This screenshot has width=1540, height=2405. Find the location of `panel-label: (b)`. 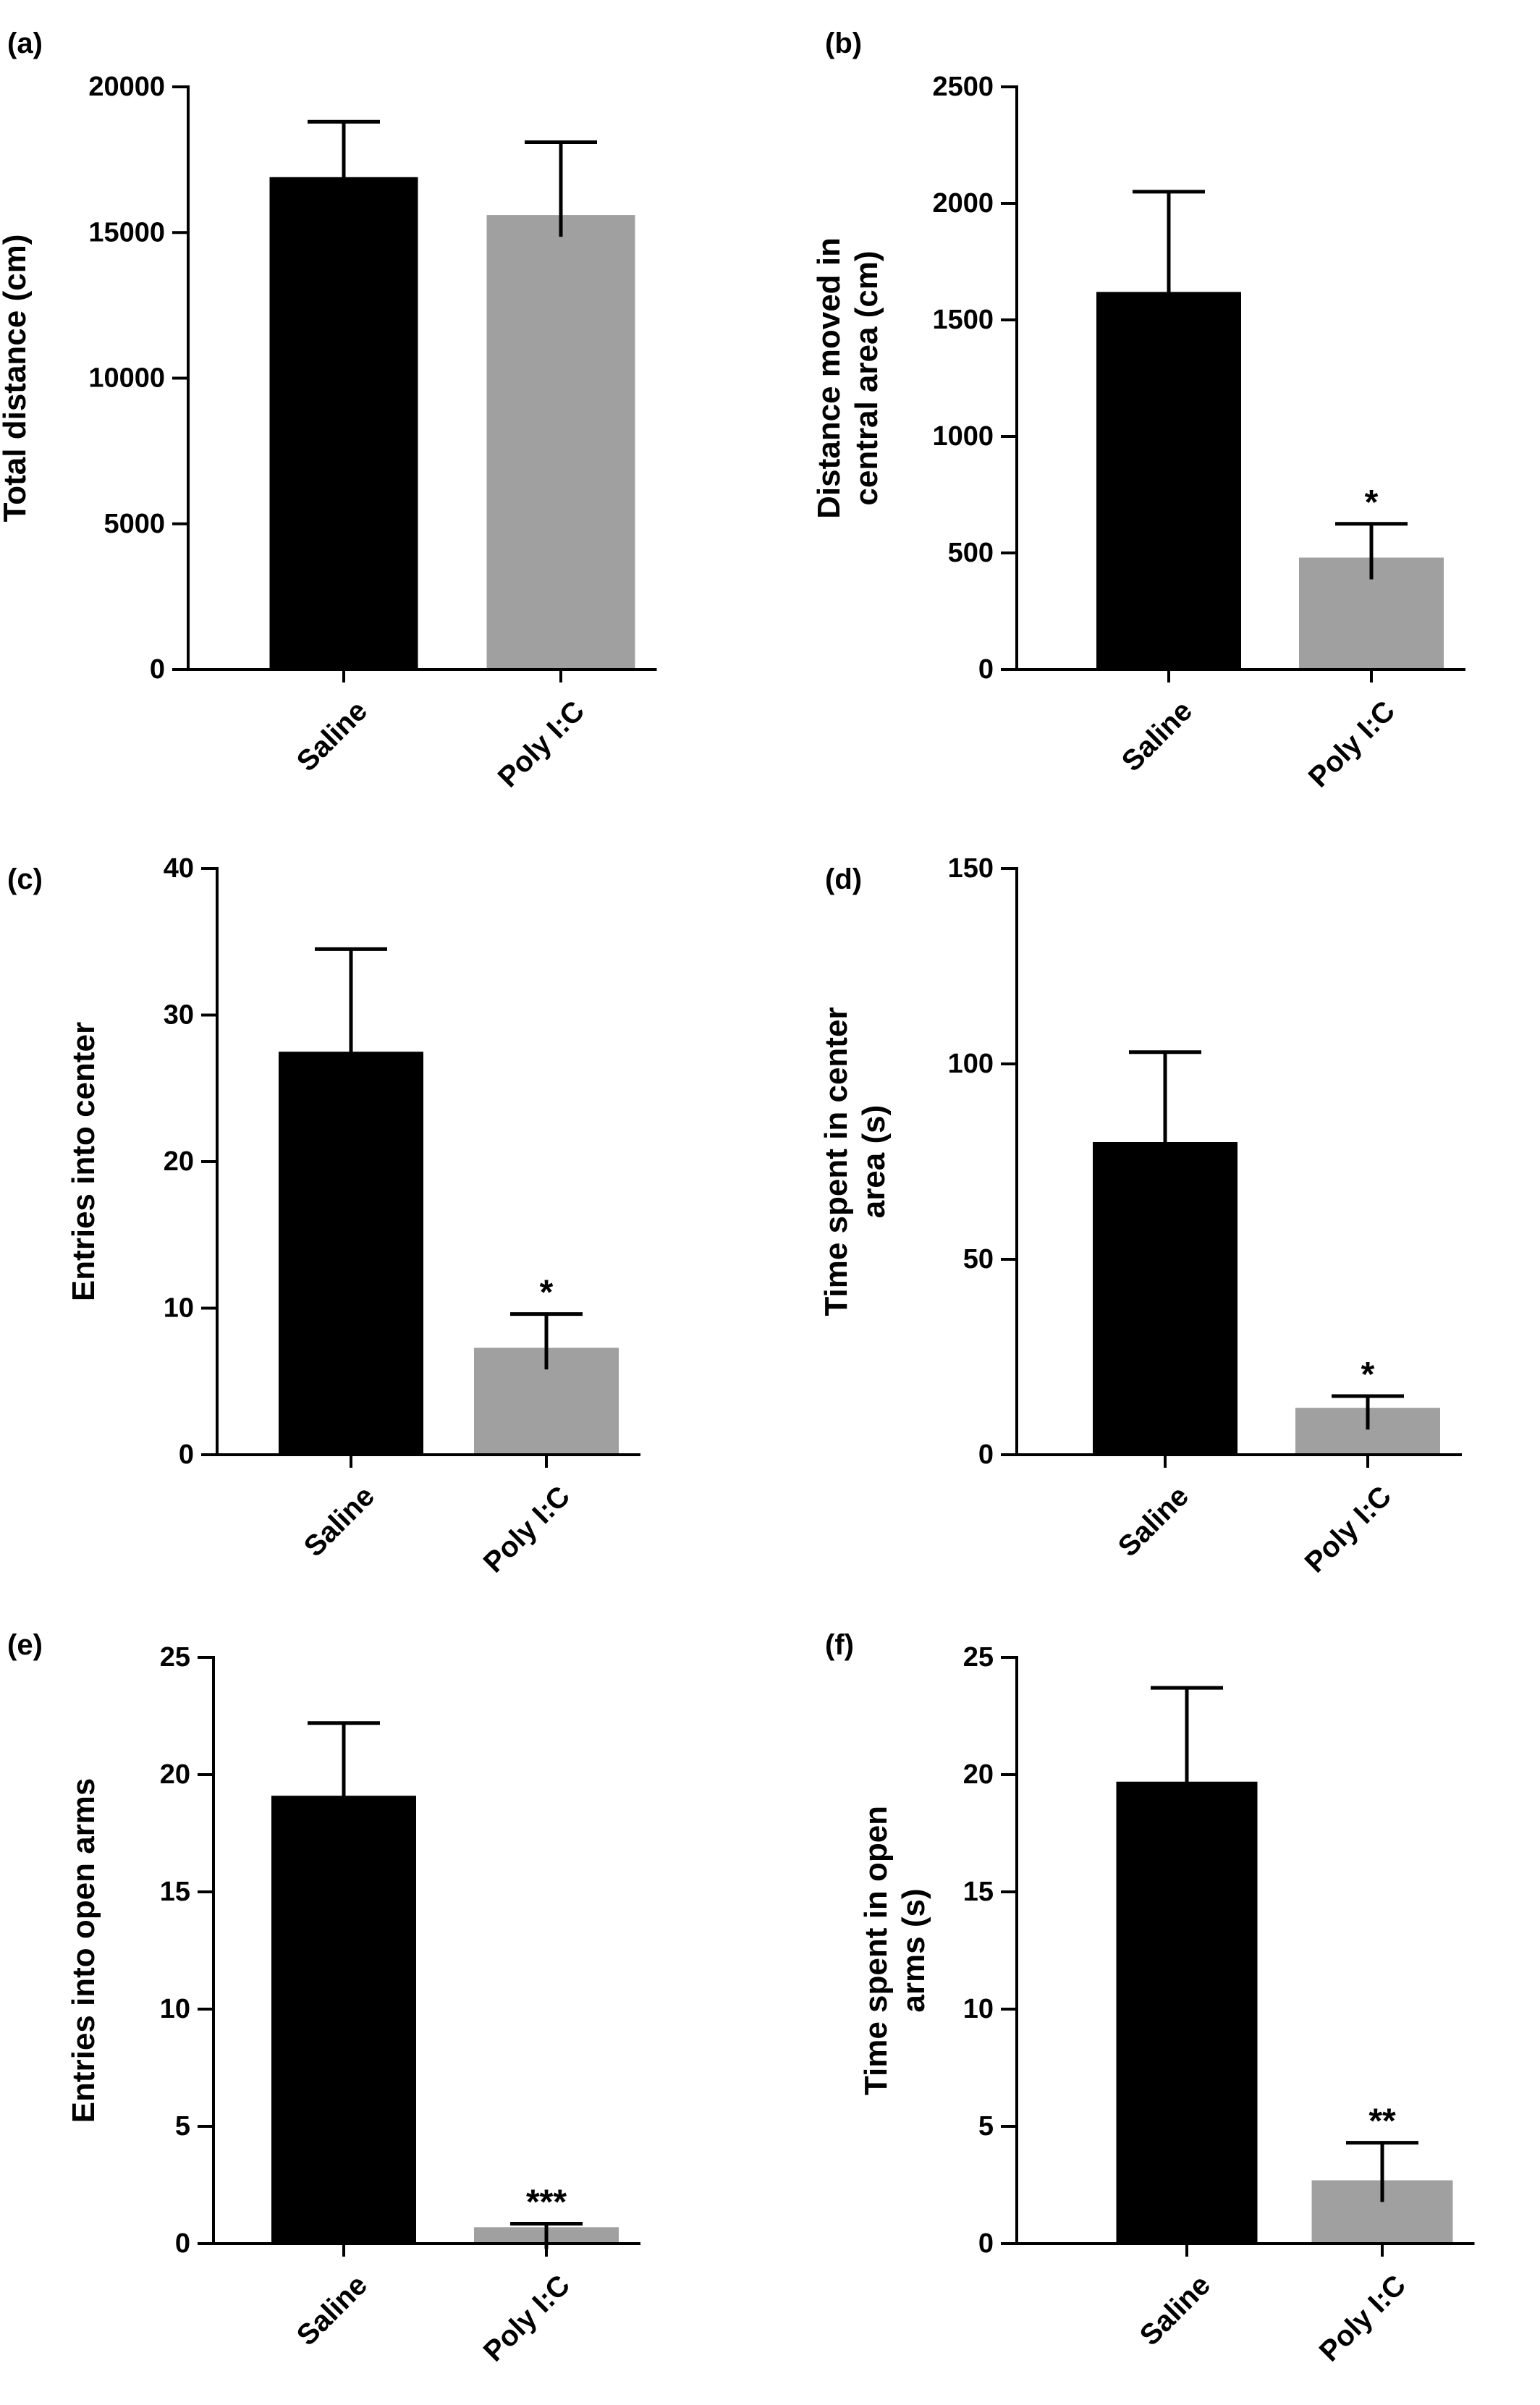

panel-label: (b) is located at coordinates (843, 43).